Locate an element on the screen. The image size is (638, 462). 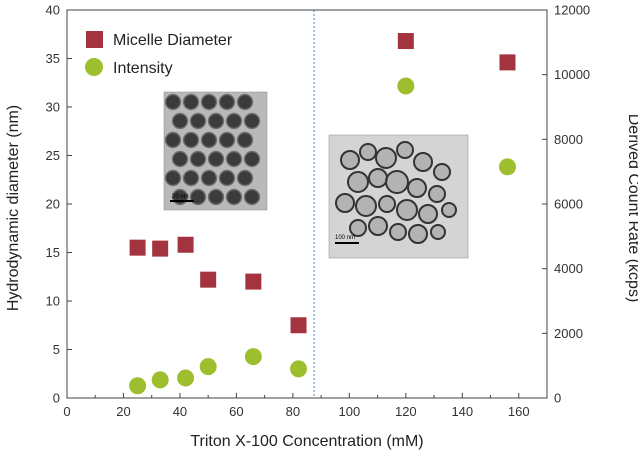
y-tick-label: 10 is located at coordinates (53, 301).